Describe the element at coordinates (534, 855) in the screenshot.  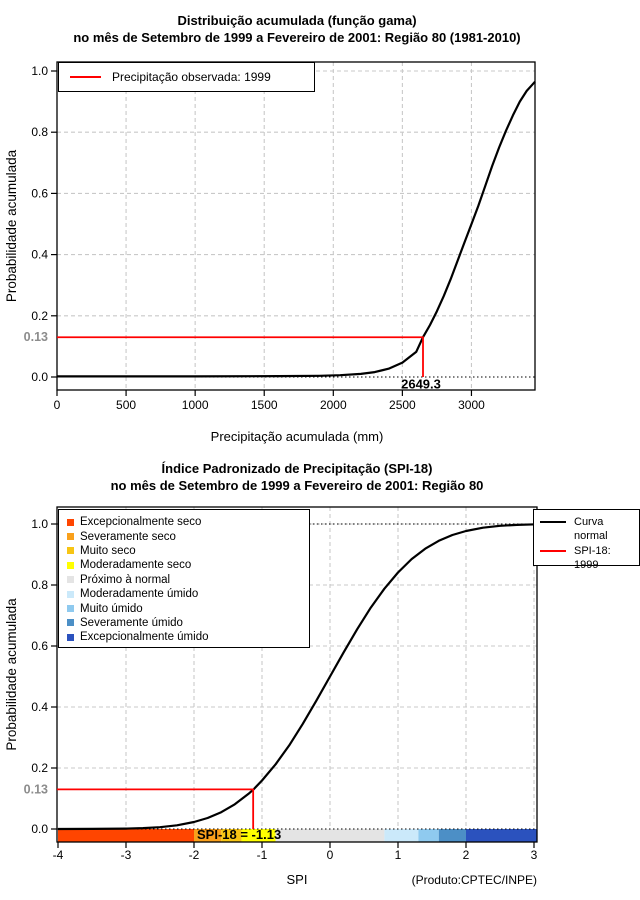
I see `x-tick-label: 3` at that location.